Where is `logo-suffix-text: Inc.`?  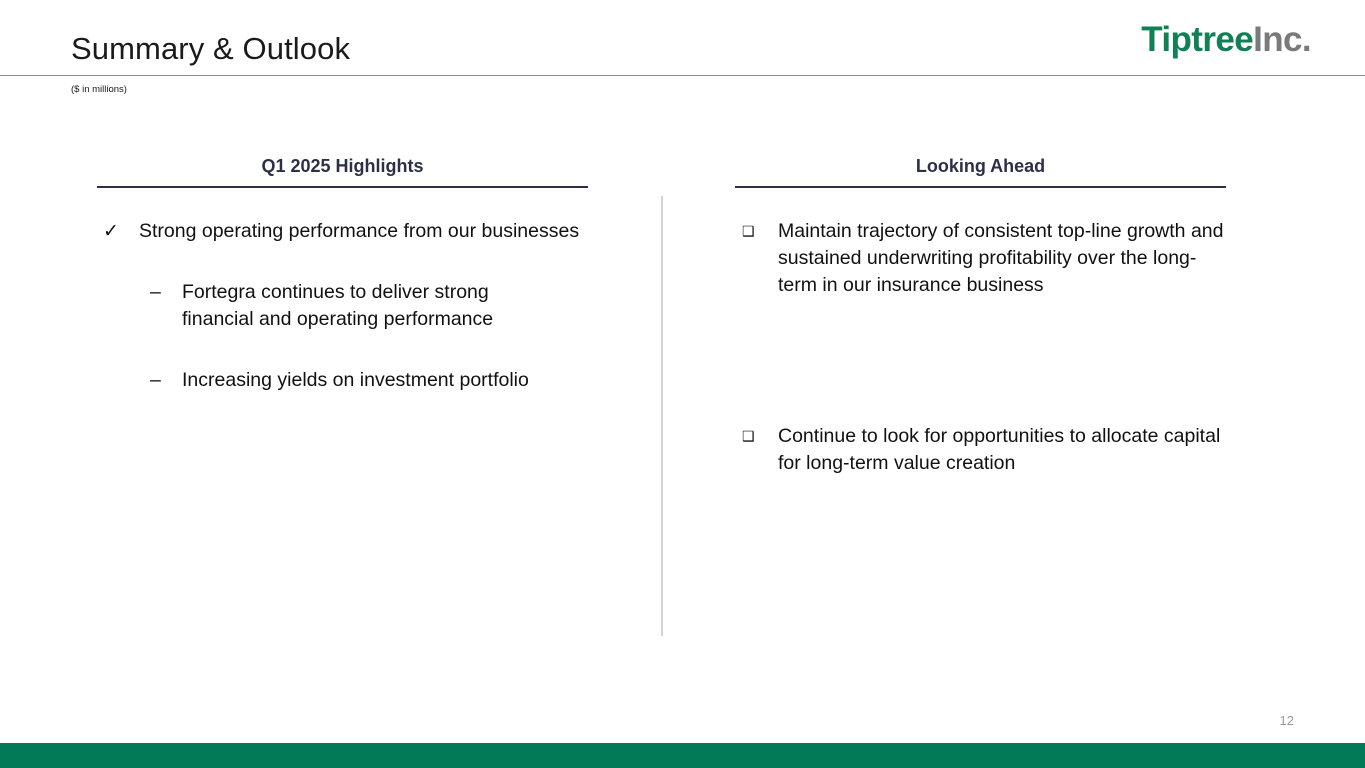 logo-suffix-text: Inc. is located at coordinates (1282, 39).